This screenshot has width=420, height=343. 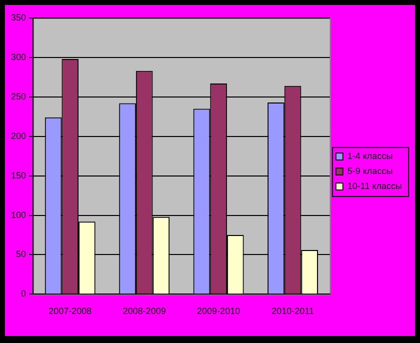 What do you see at coordinates (218, 311) in the screenshot?
I see `x-tick-label: 2009-2010` at bounding box center [218, 311].